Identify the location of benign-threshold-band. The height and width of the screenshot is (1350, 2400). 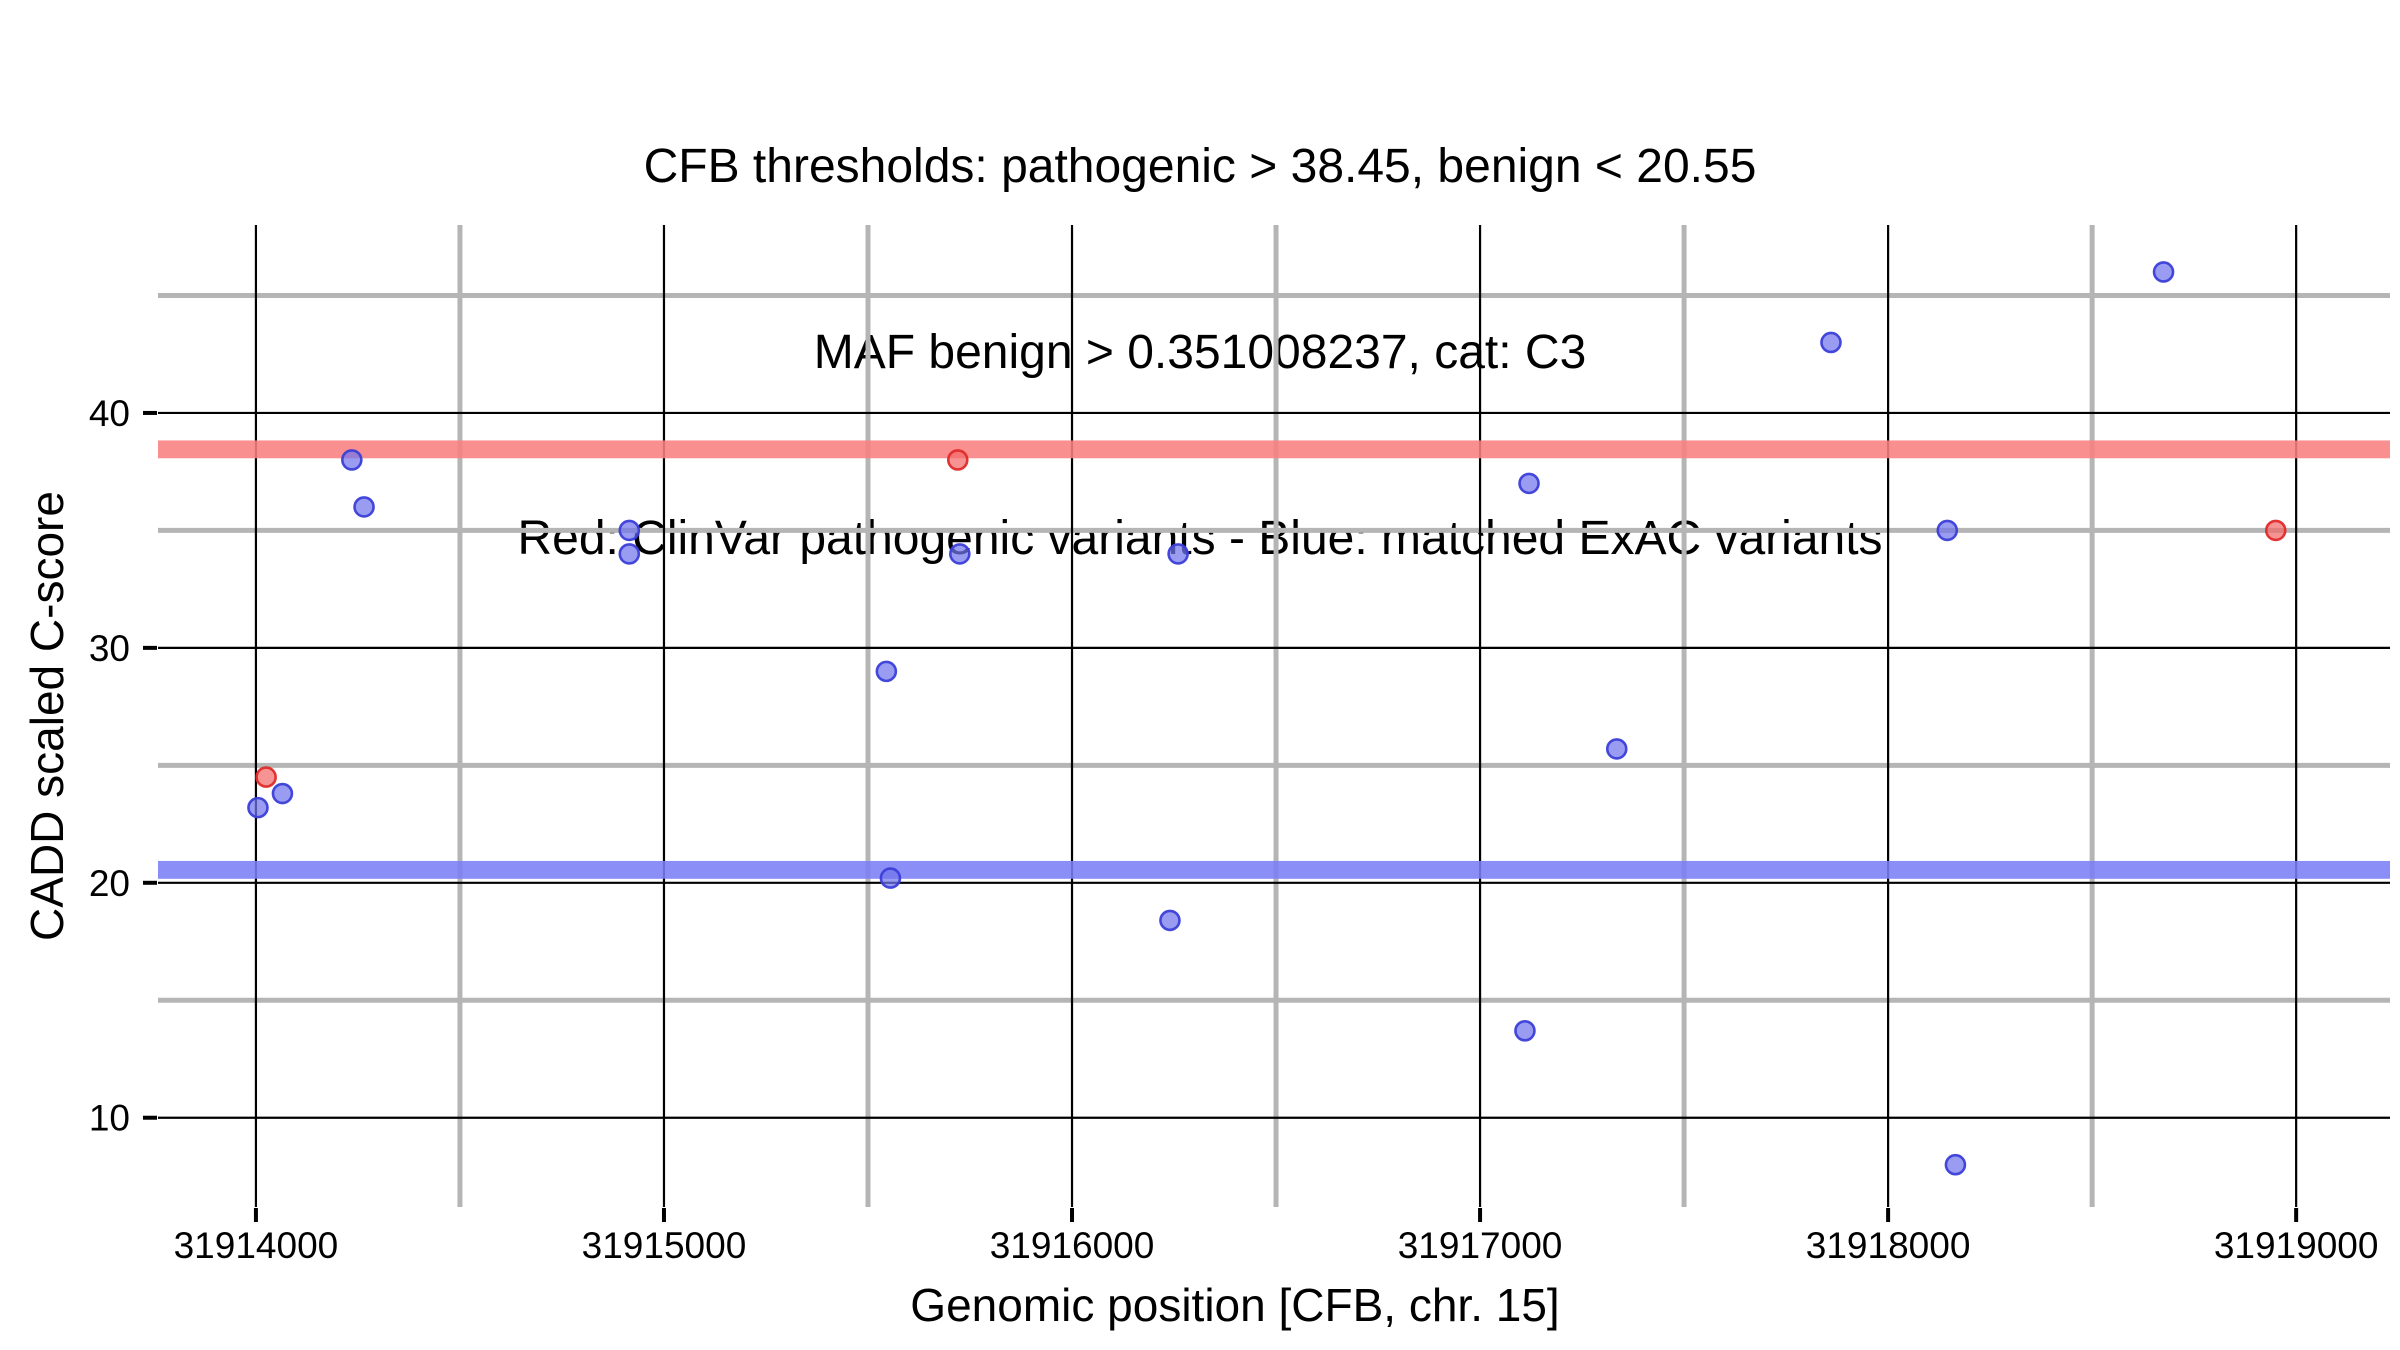
(1274, 869).